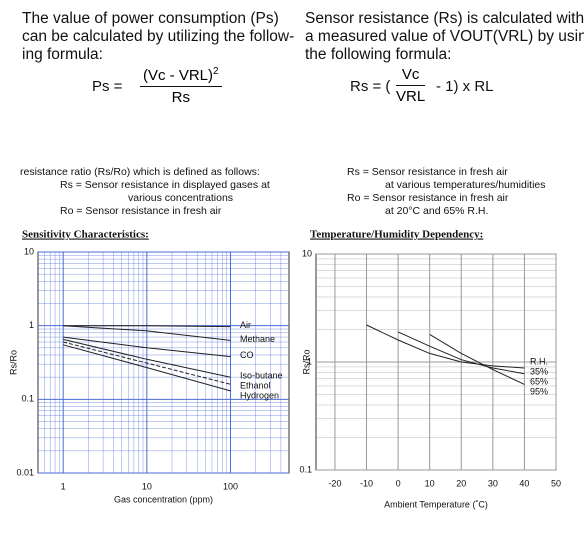 The height and width of the screenshot is (534, 584). What do you see at coordinates (539, 381) in the screenshot?
I see `legend-label: 65%` at bounding box center [539, 381].